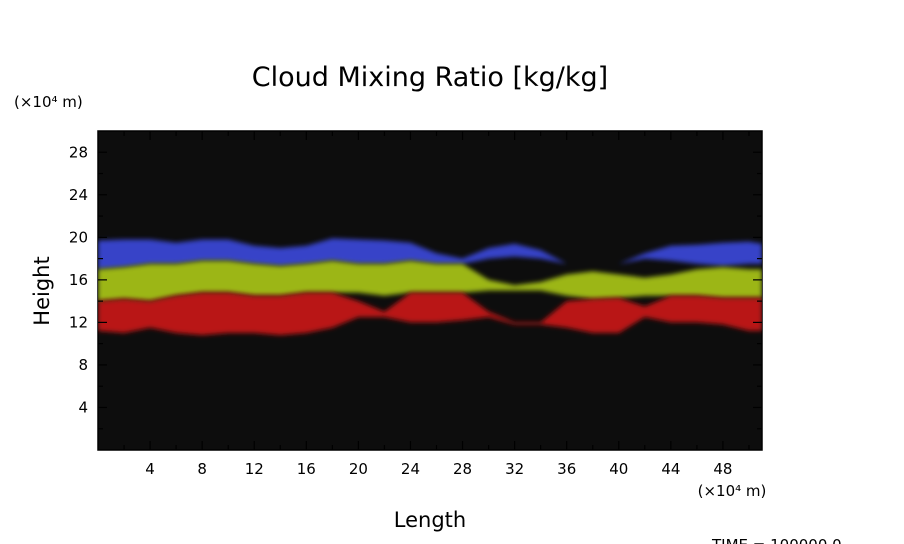 The height and width of the screenshot is (544, 904). What do you see at coordinates (306, 469) in the screenshot?
I see `x-tick-label: 16` at bounding box center [306, 469].